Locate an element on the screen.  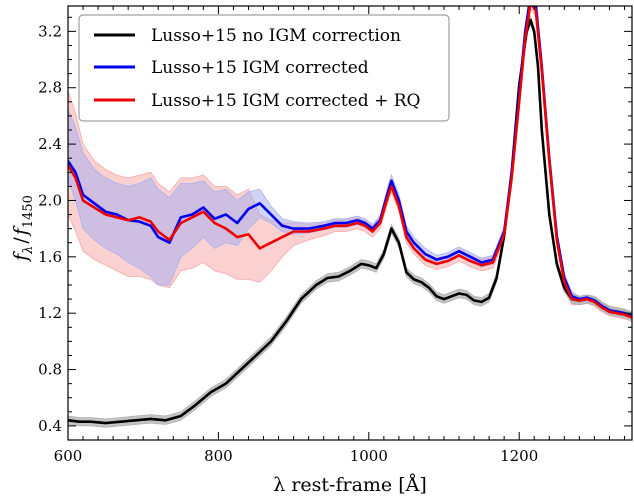
legend-box is located at coordinates (264, 68).